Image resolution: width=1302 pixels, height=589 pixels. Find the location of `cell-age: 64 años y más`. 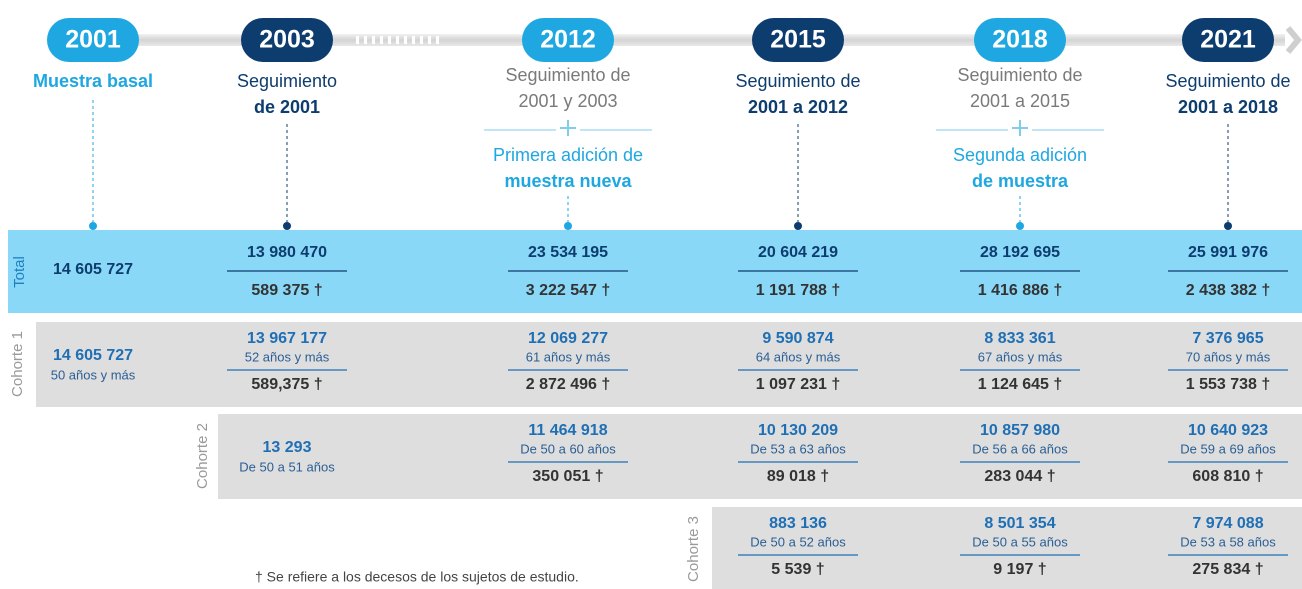

cell-age: 64 años y más is located at coordinates (798, 356).